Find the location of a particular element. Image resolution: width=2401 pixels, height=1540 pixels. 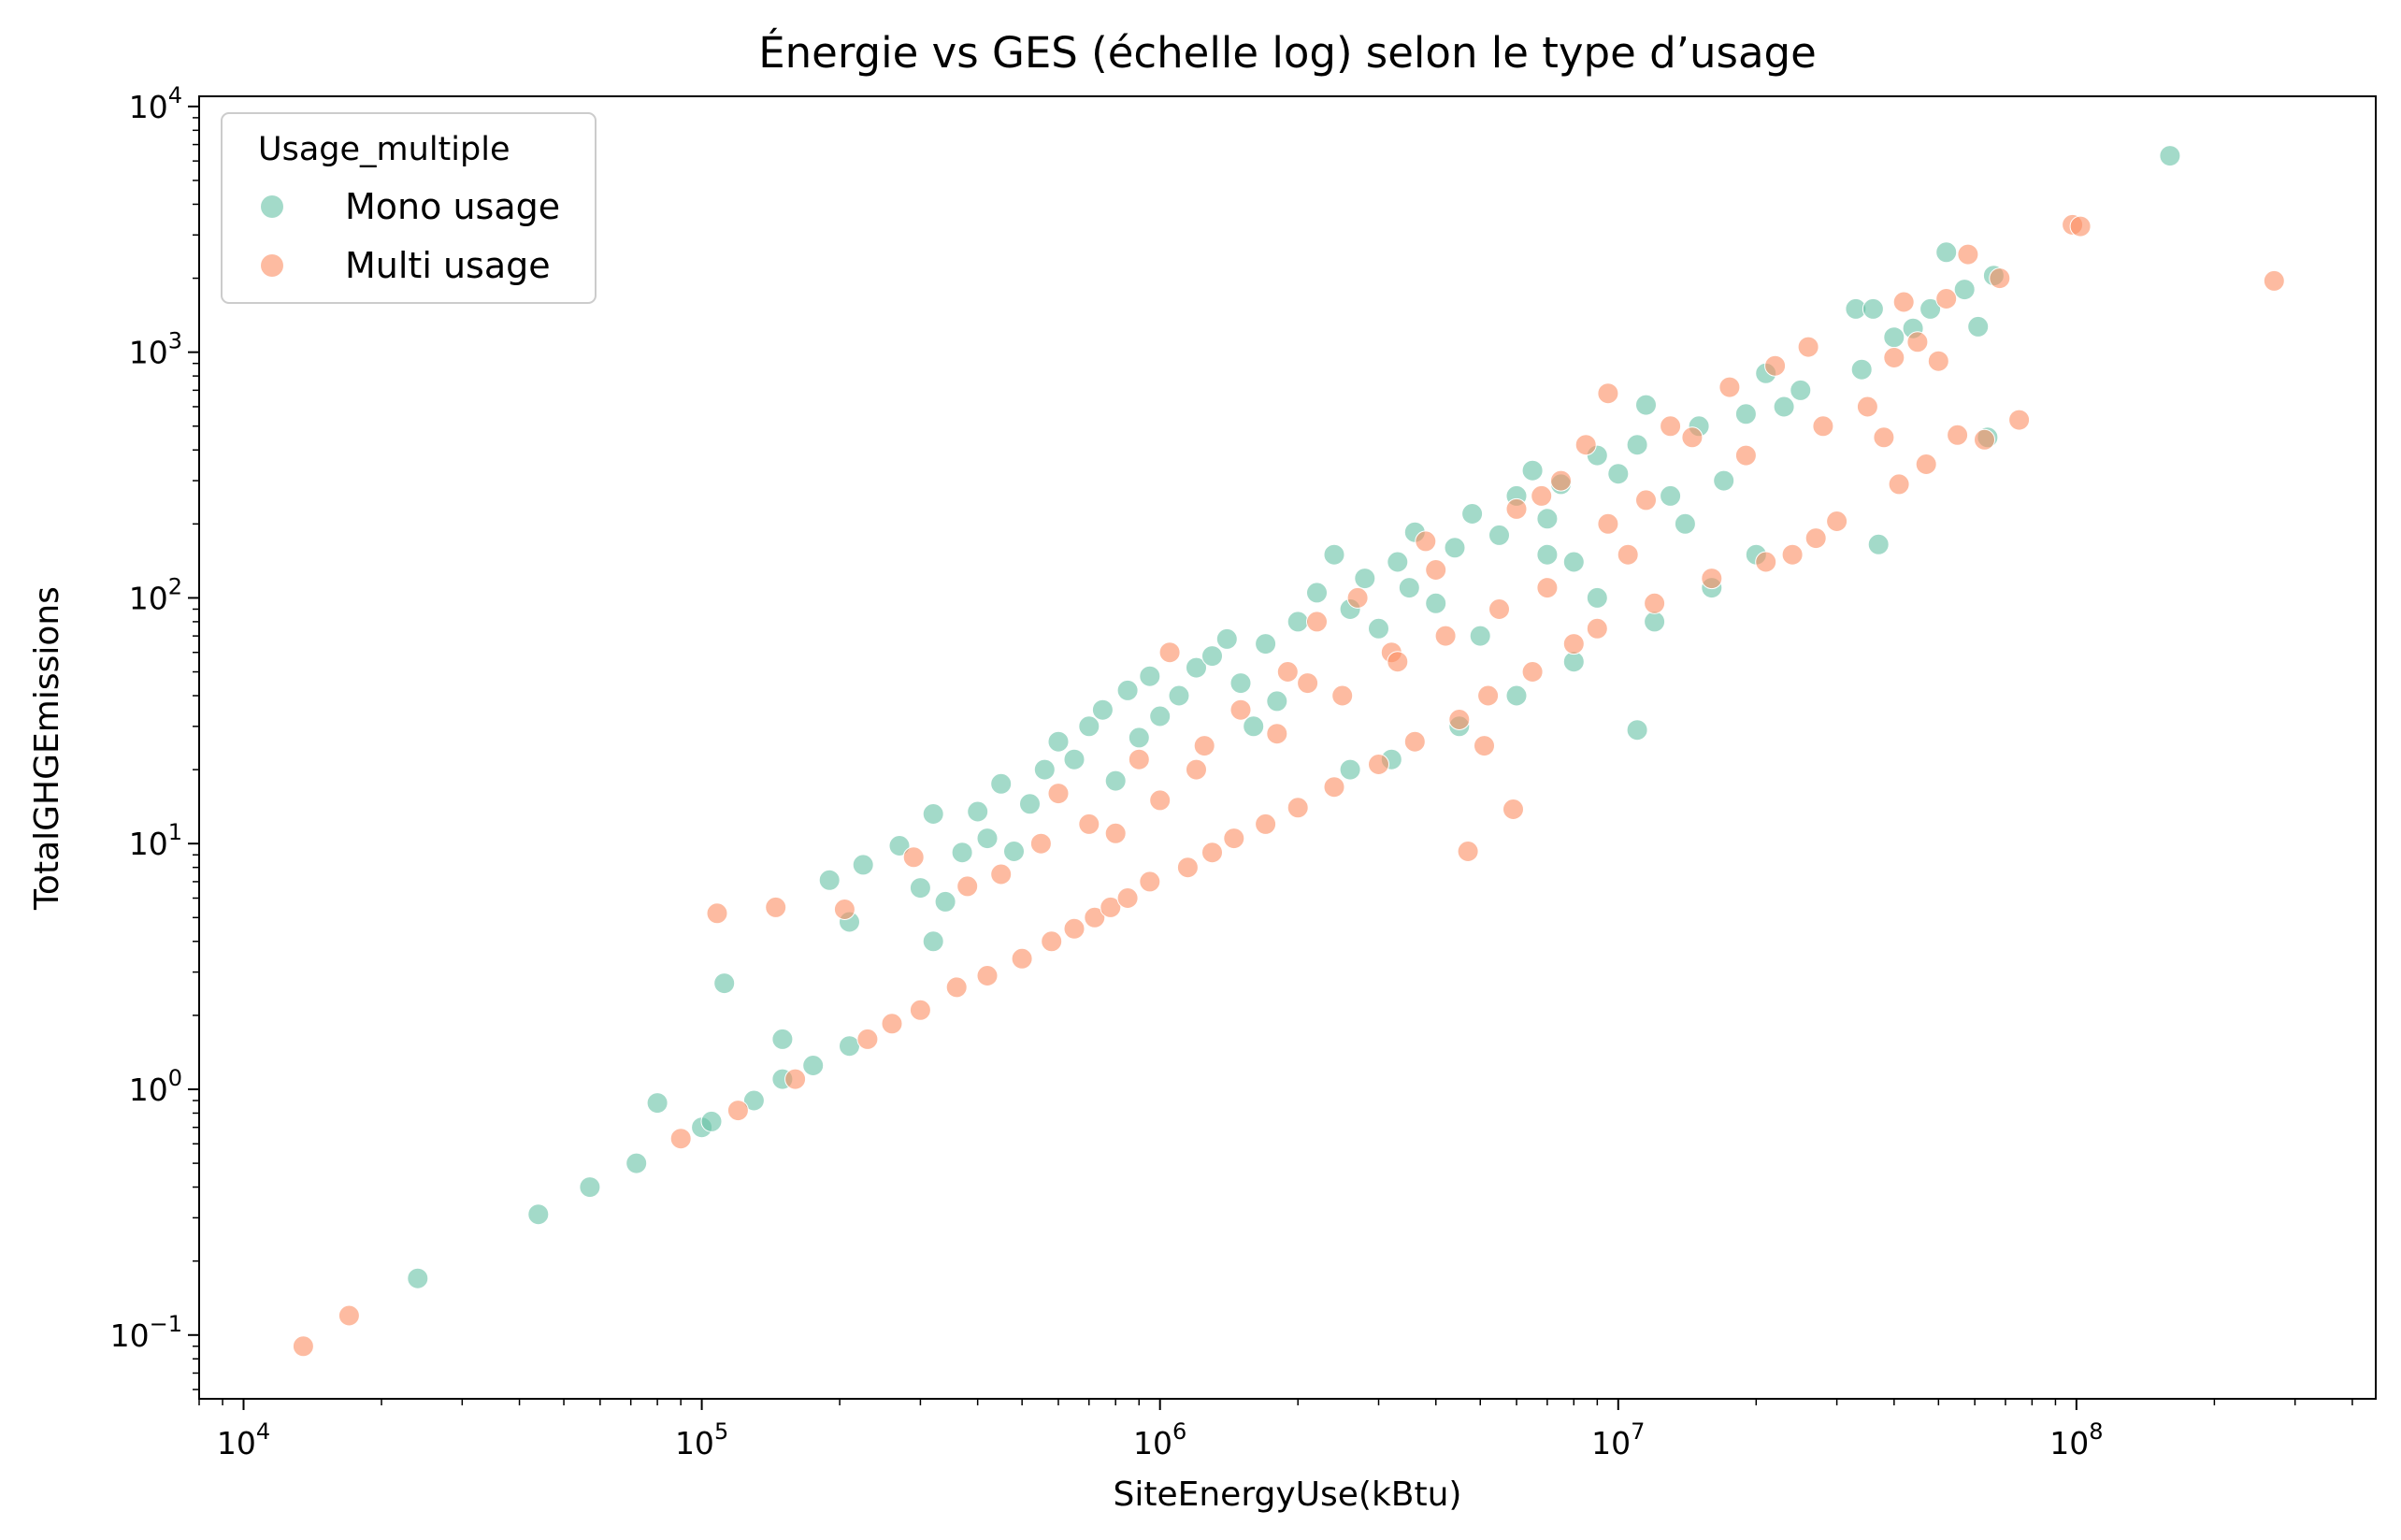

y-tick-label: 10⁴ is located at coordinates (155, 103).